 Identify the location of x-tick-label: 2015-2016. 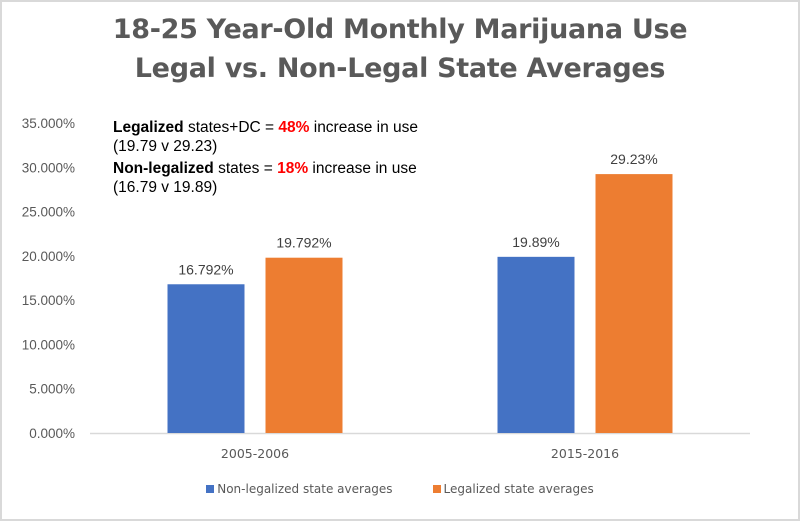
(585, 453).